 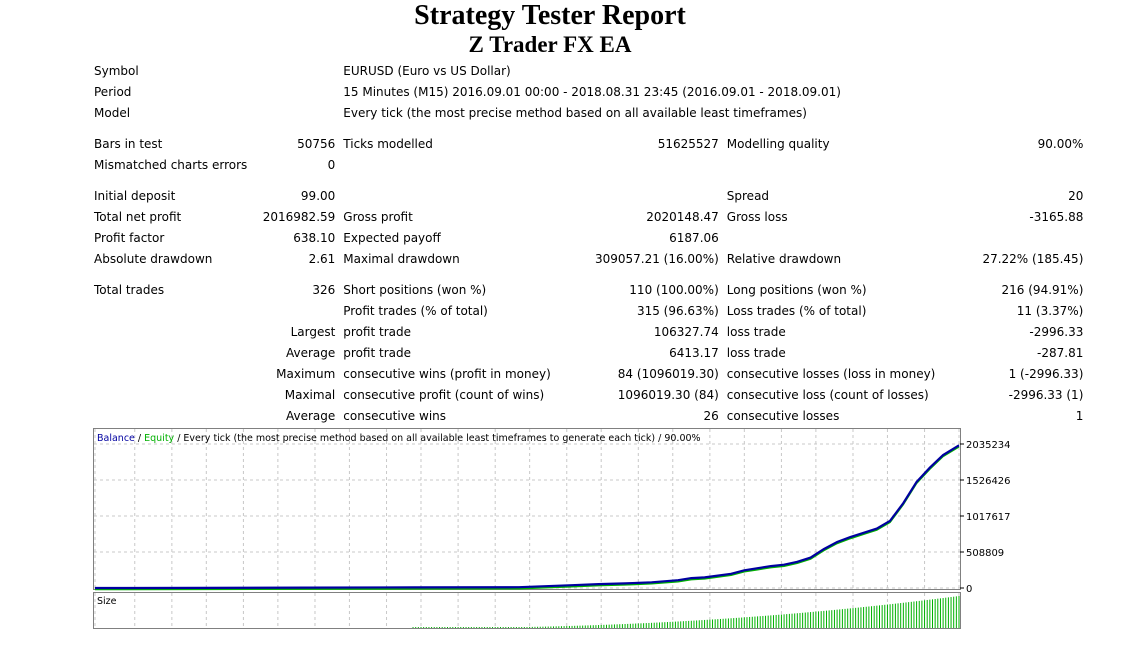 What do you see at coordinates (1056, 216) in the screenshot?
I see `grossloss-value: -3165.88` at bounding box center [1056, 216].